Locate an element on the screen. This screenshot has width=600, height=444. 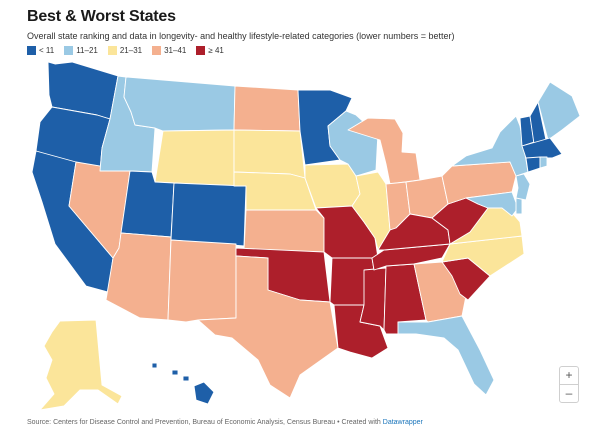
page-title: Best & Worst States is located at coordinates (101, 16).